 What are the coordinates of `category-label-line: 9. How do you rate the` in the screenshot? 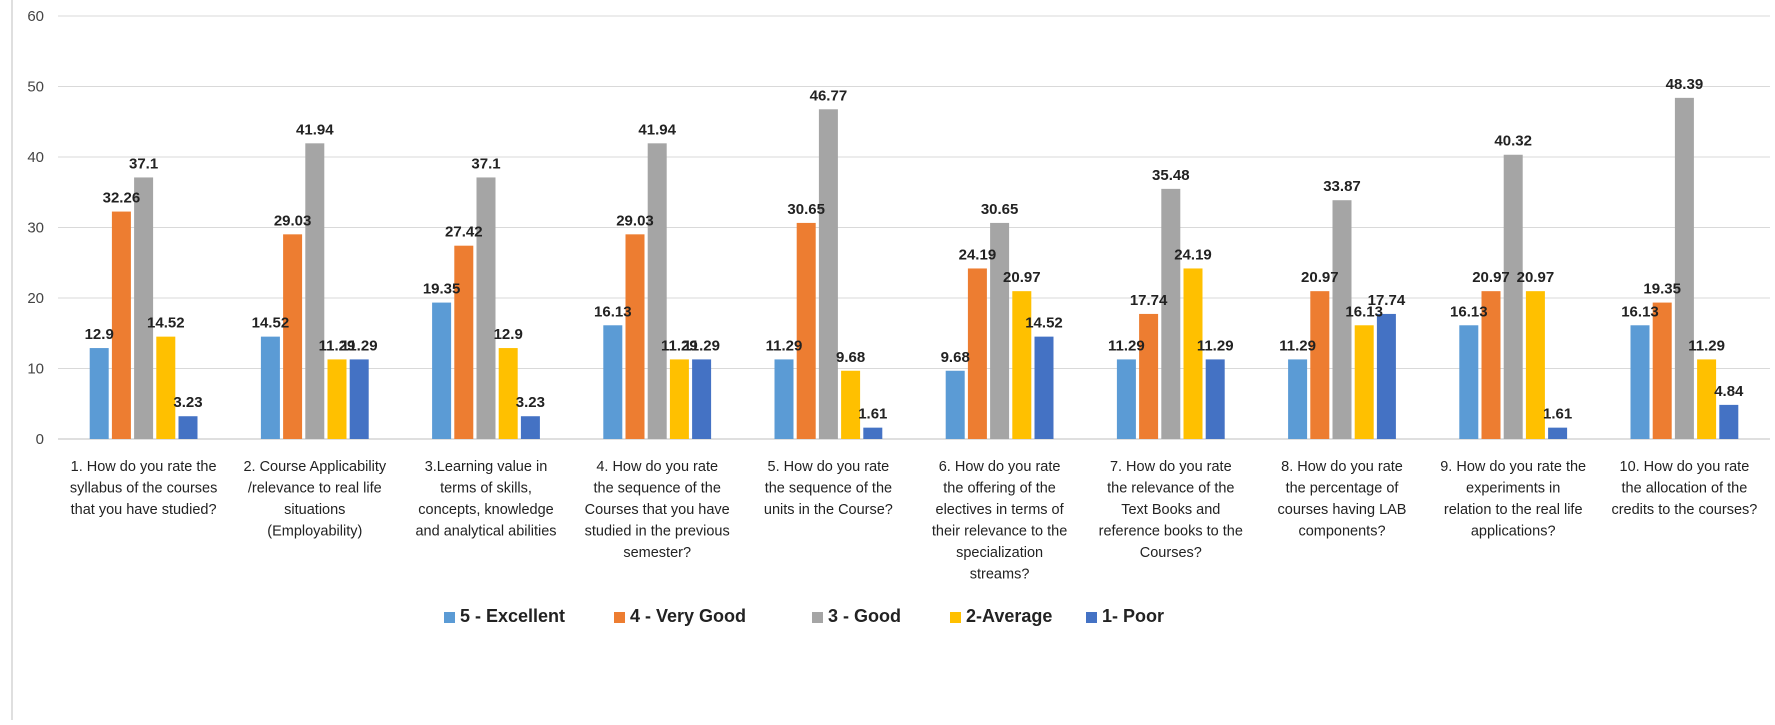 It's located at (1513, 467).